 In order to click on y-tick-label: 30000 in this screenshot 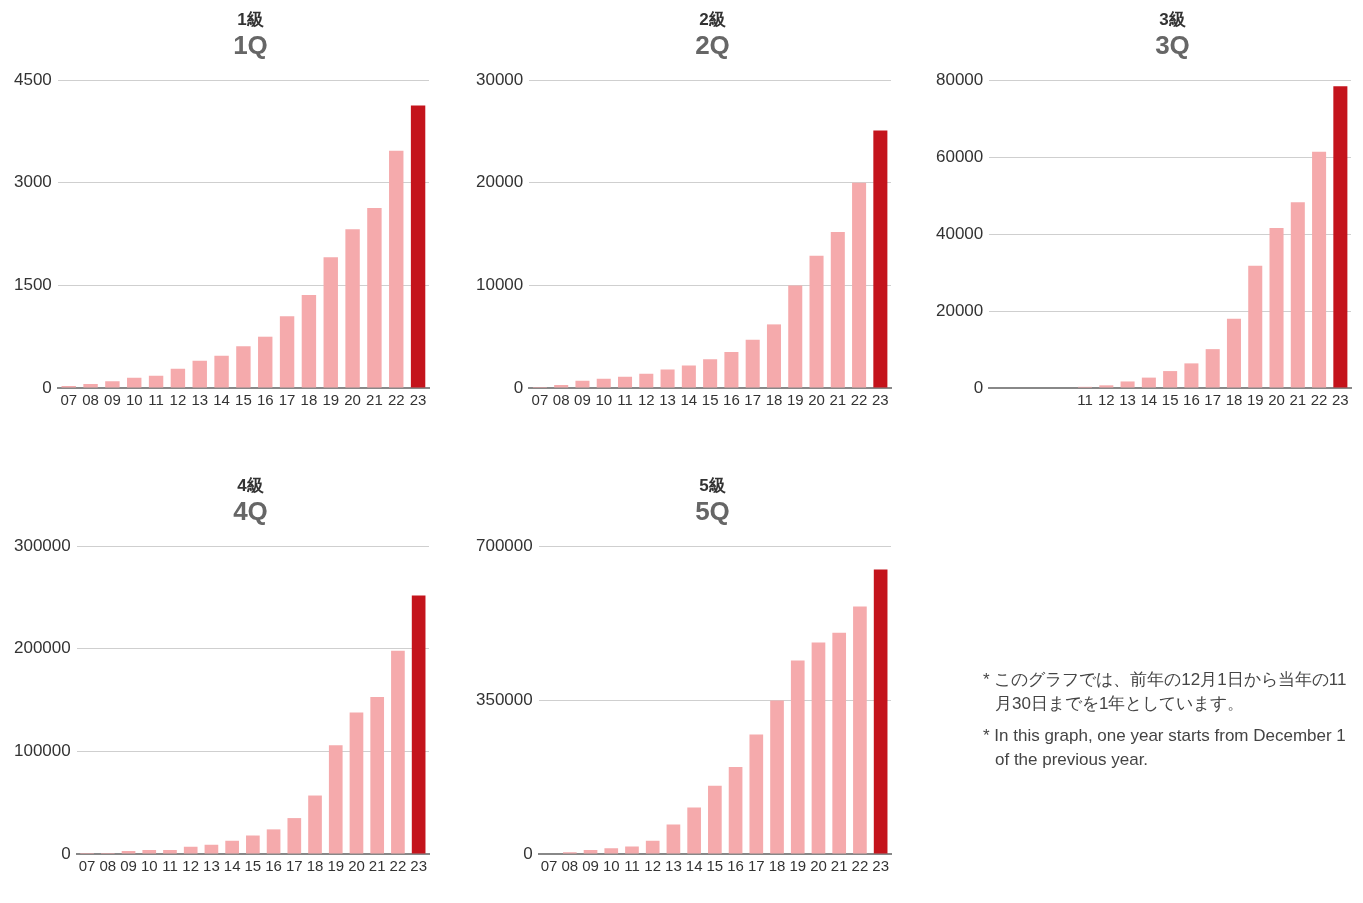, I will do `click(499, 79)`.